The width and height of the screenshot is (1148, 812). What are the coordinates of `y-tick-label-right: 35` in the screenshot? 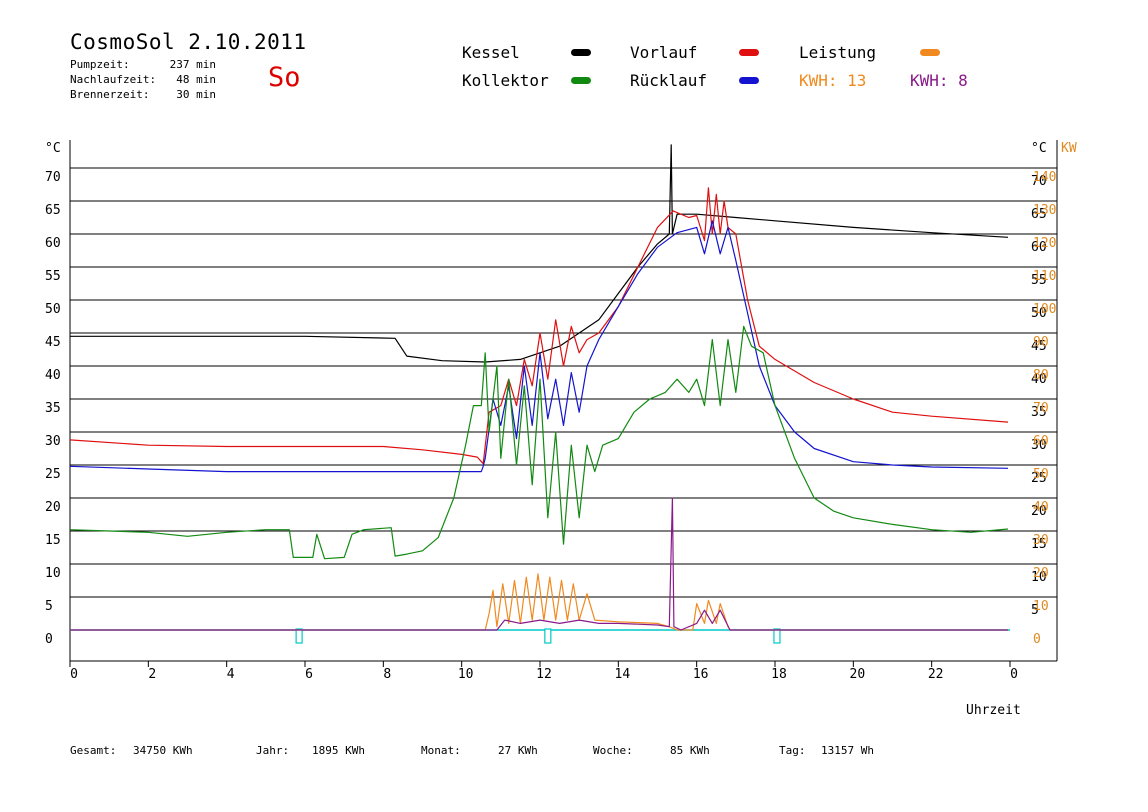 It's located at (1039, 412).